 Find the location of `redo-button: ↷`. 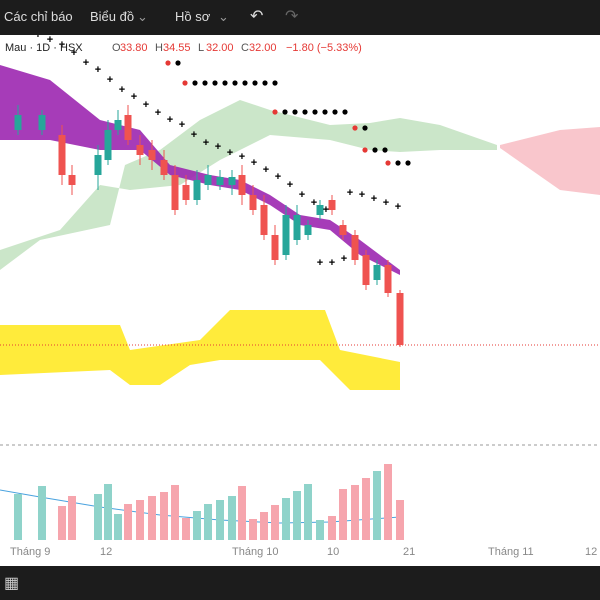

redo-button: ↷ is located at coordinates (292, 16).